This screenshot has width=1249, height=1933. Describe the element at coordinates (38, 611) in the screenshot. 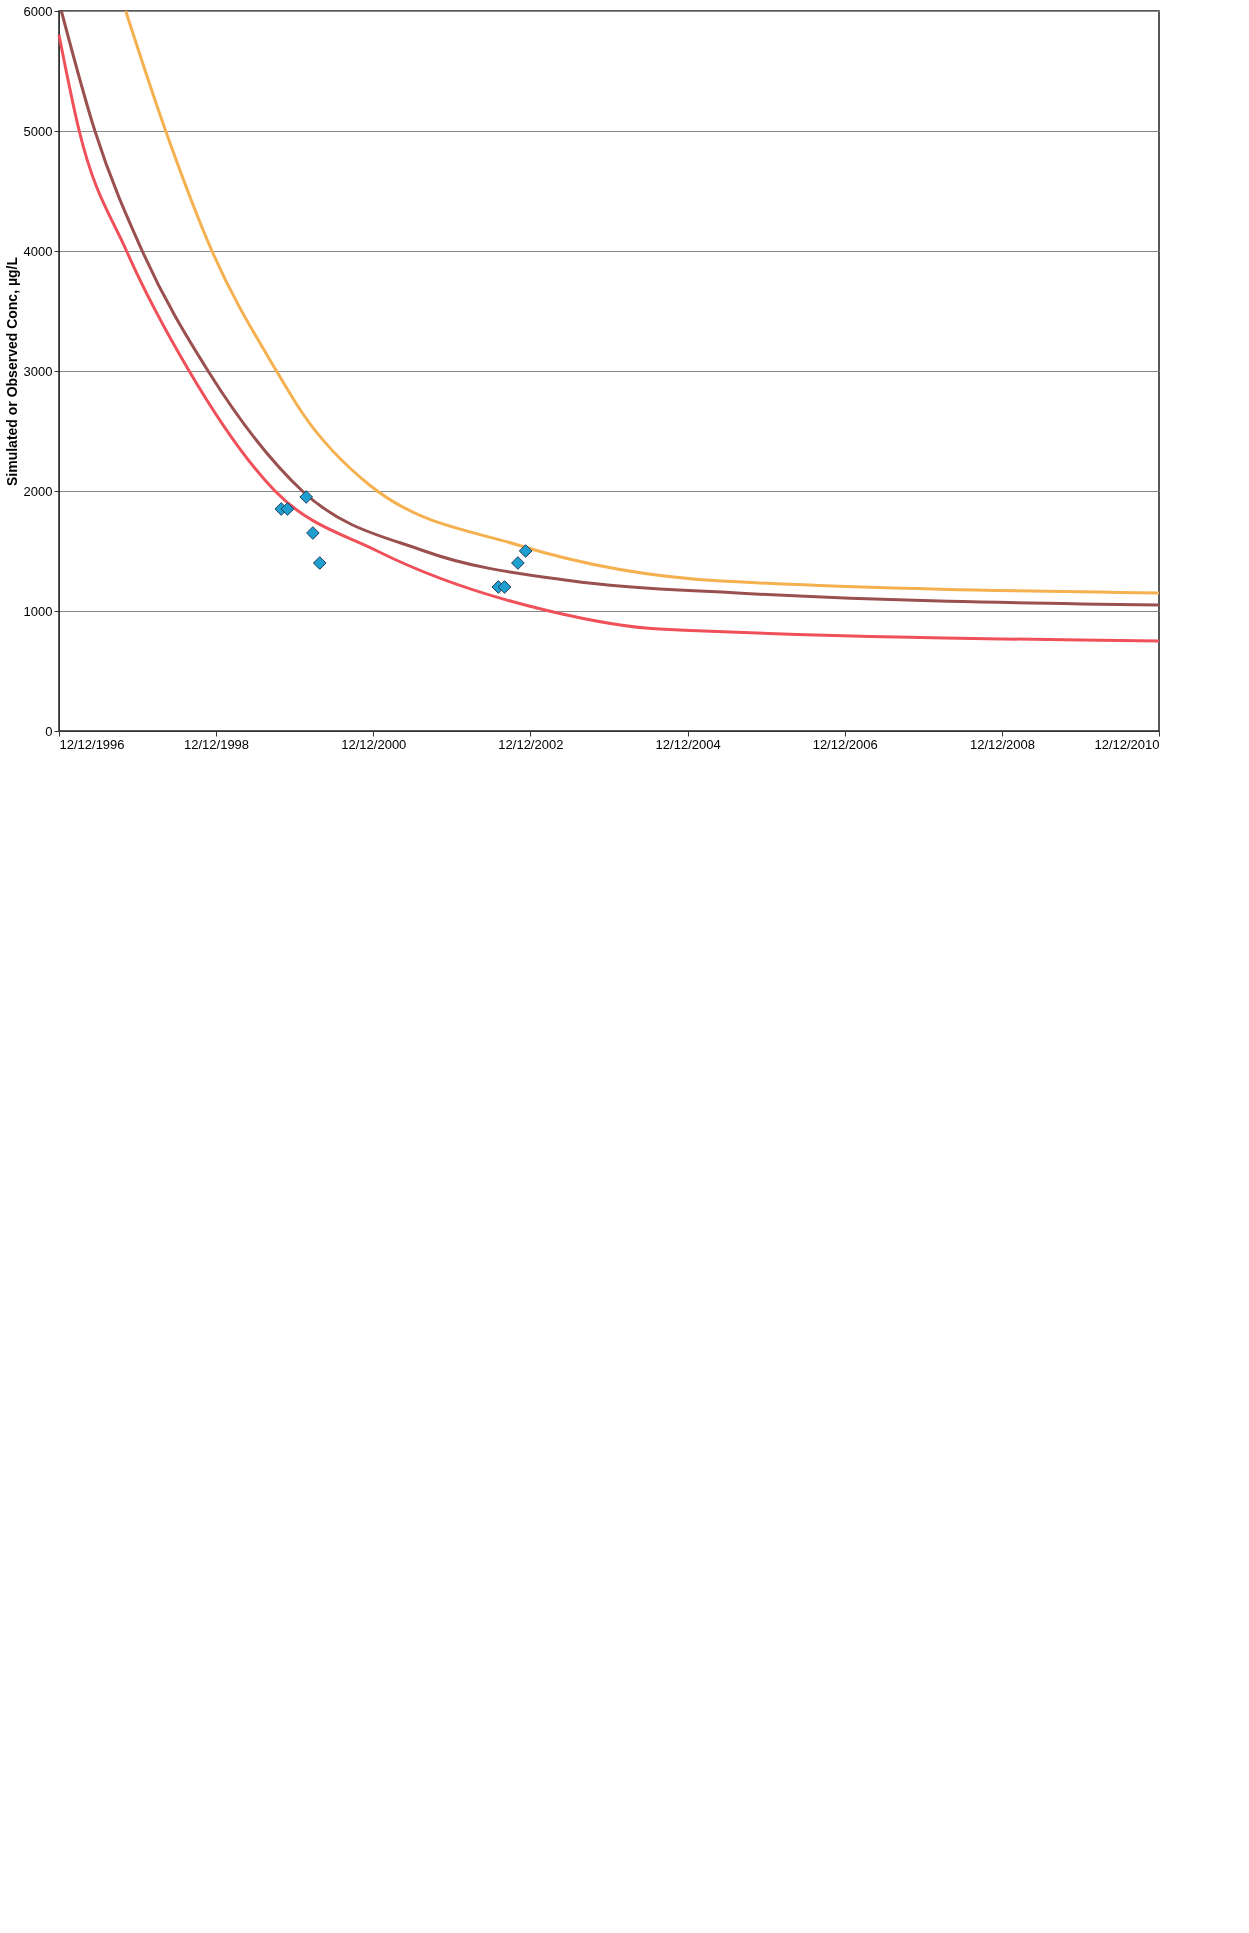

I see `y-tick-label: 1000` at that location.